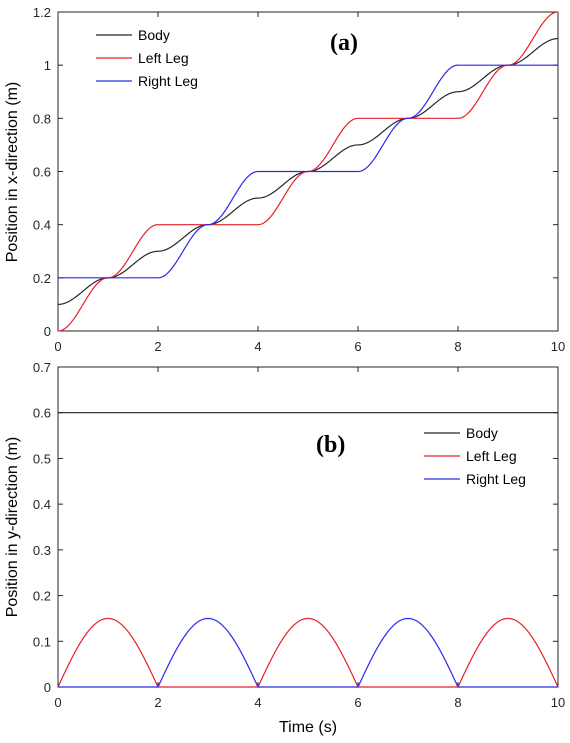 The height and width of the screenshot is (743, 570). I want to click on panel-b-x-axis-label: Time (s), so click(308, 727).